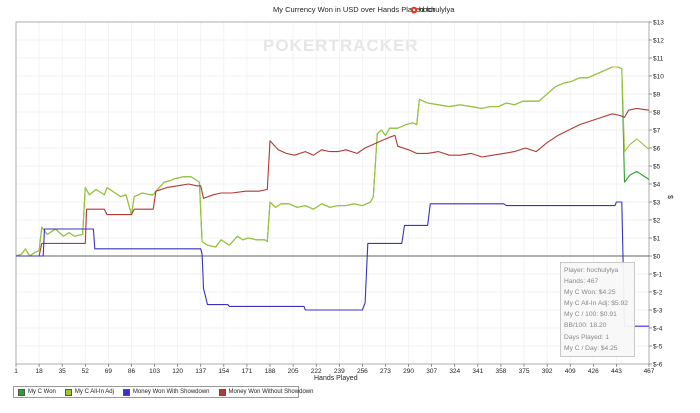 This screenshot has width=700, height=413. What do you see at coordinates (437, 9) in the screenshot?
I see `player-name: hochulylya` at bounding box center [437, 9].